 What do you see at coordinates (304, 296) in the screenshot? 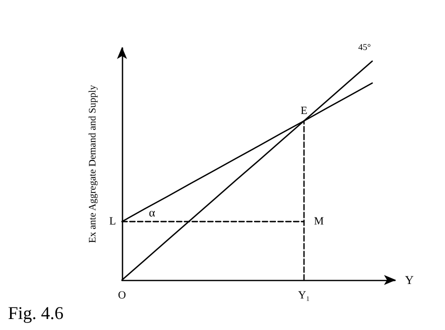
I see `x-tick-label: Y₁` at bounding box center [304, 296].